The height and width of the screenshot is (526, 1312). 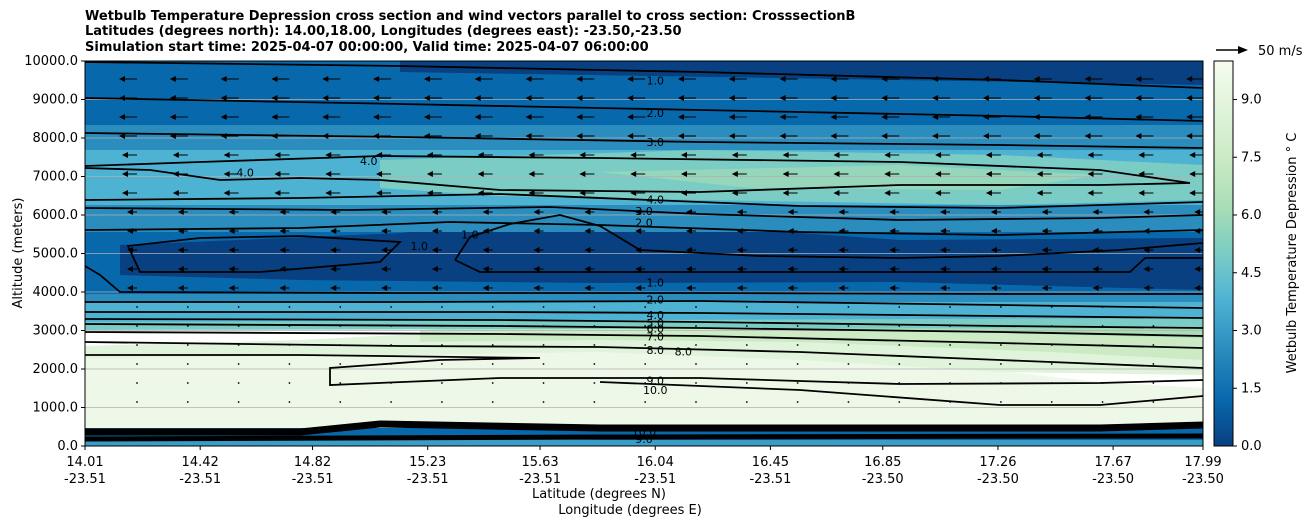 What do you see at coordinates (644, 211) in the screenshot?
I see `contour-label: 3.0` at bounding box center [644, 211].